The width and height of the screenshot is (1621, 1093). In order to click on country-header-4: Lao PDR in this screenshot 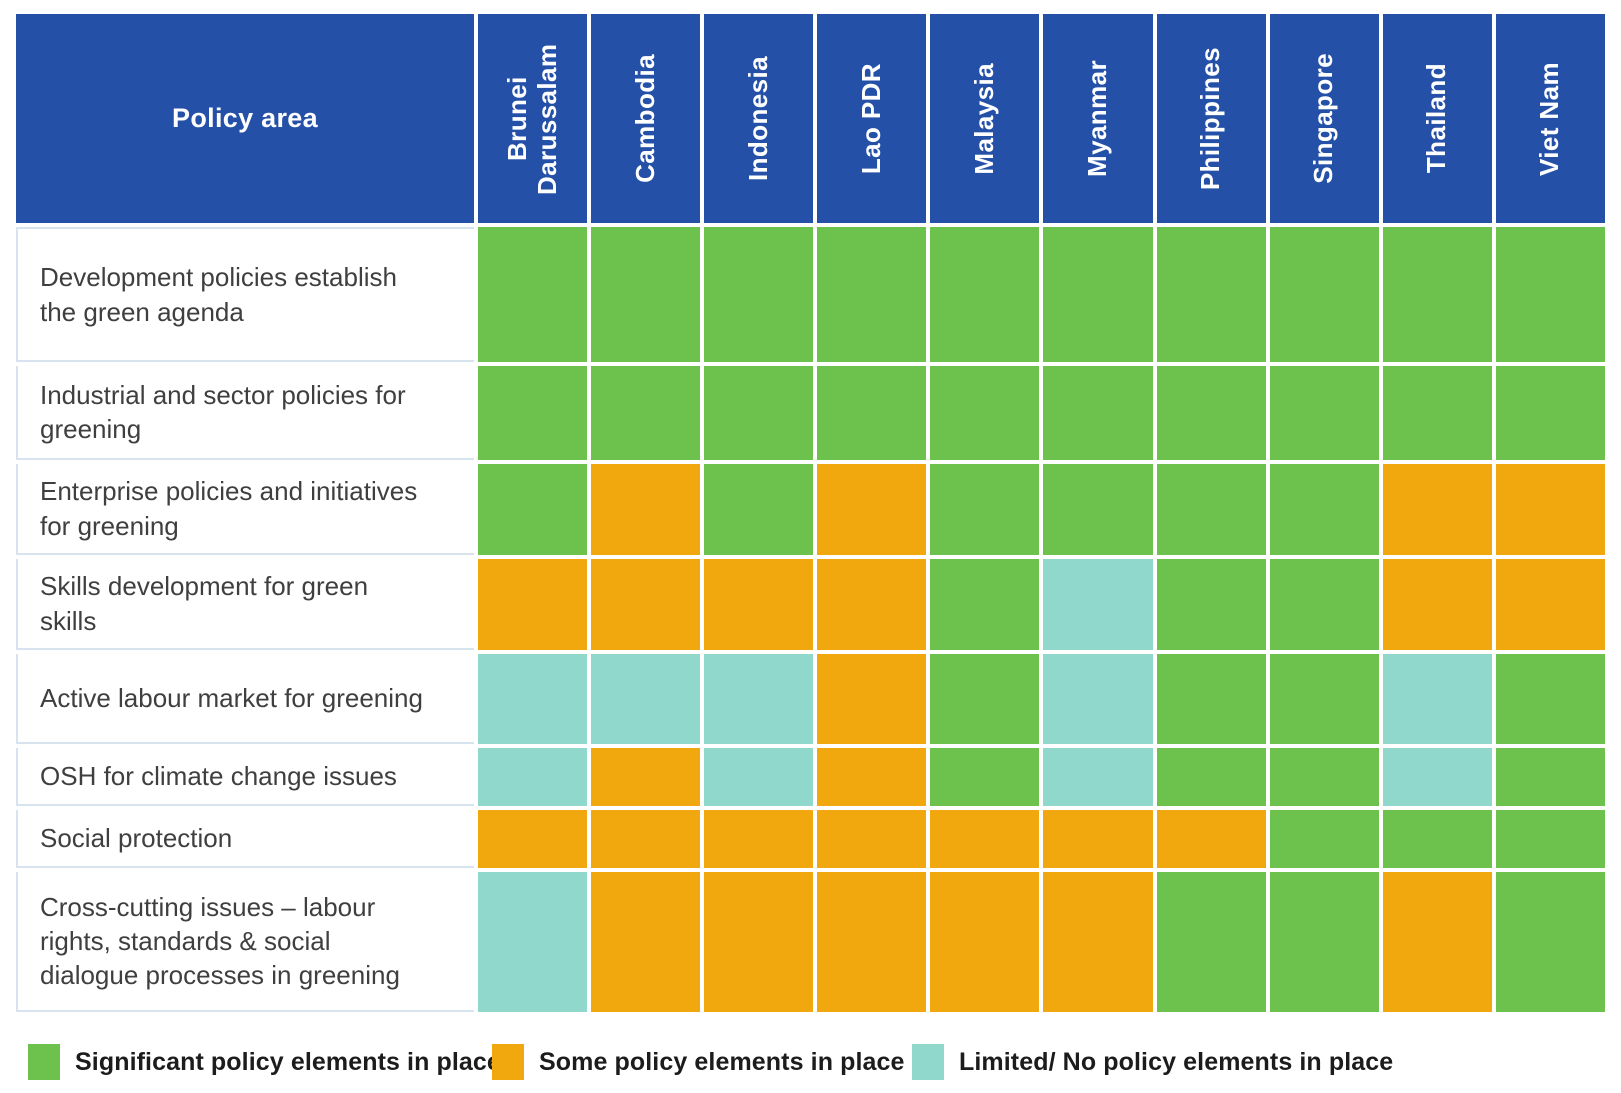, I will do `click(872, 118)`.